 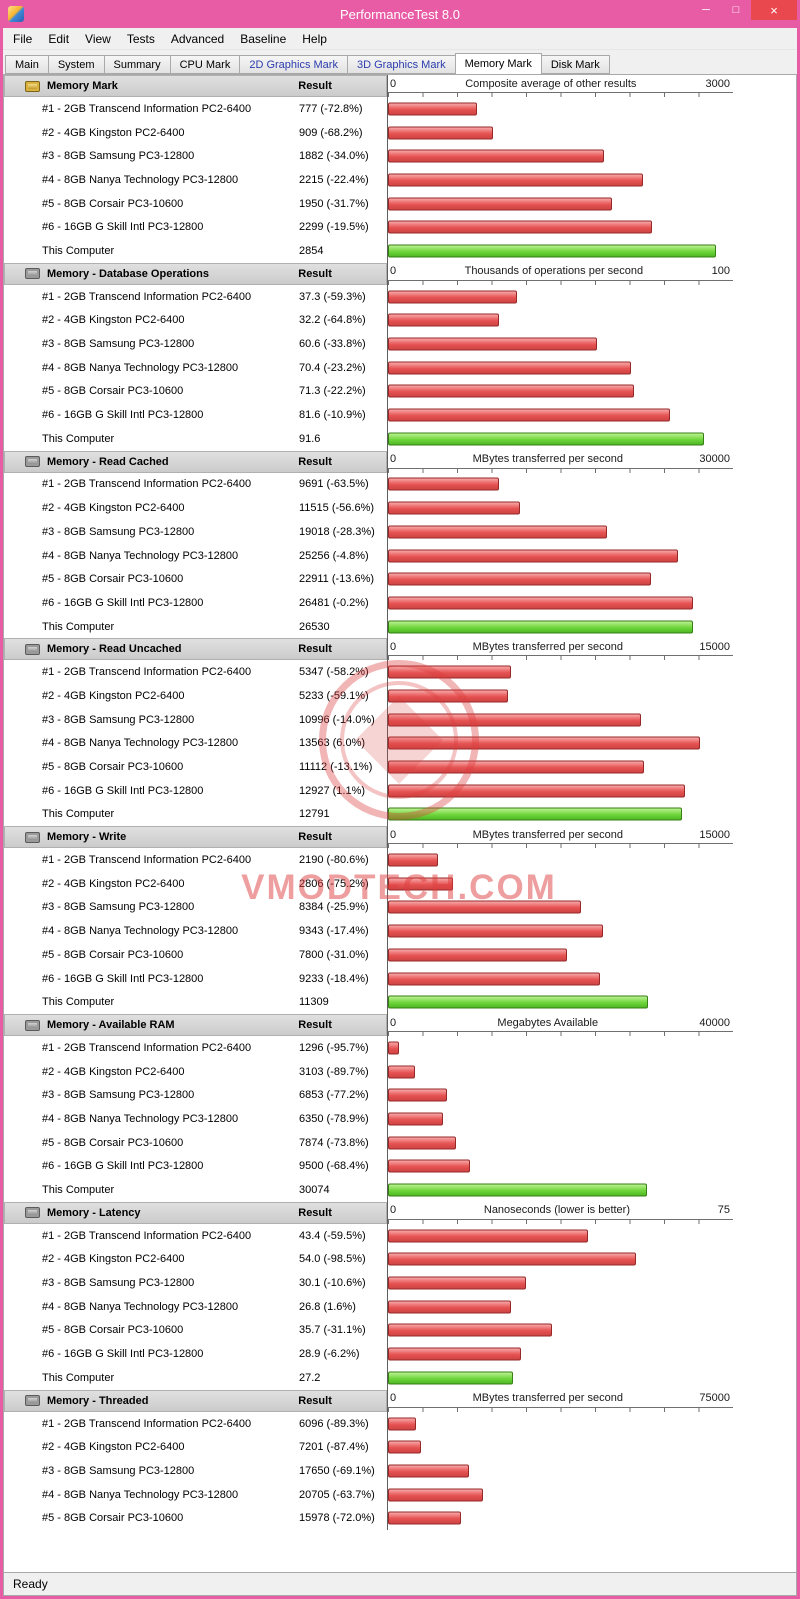 What do you see at coordinates (59, 38) in the screenshot?
I see `menu-item-edit: Edit` at bounding box center [59, 38].